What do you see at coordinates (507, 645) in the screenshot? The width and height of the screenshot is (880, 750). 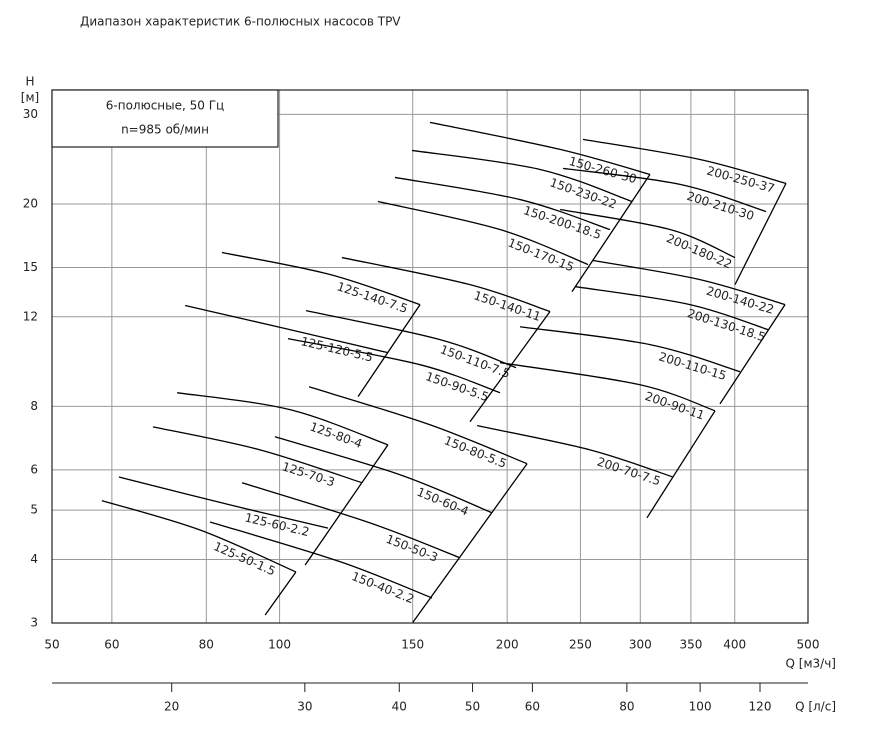 I see `x-tick-label: 200` at bounding box center [507, 645].